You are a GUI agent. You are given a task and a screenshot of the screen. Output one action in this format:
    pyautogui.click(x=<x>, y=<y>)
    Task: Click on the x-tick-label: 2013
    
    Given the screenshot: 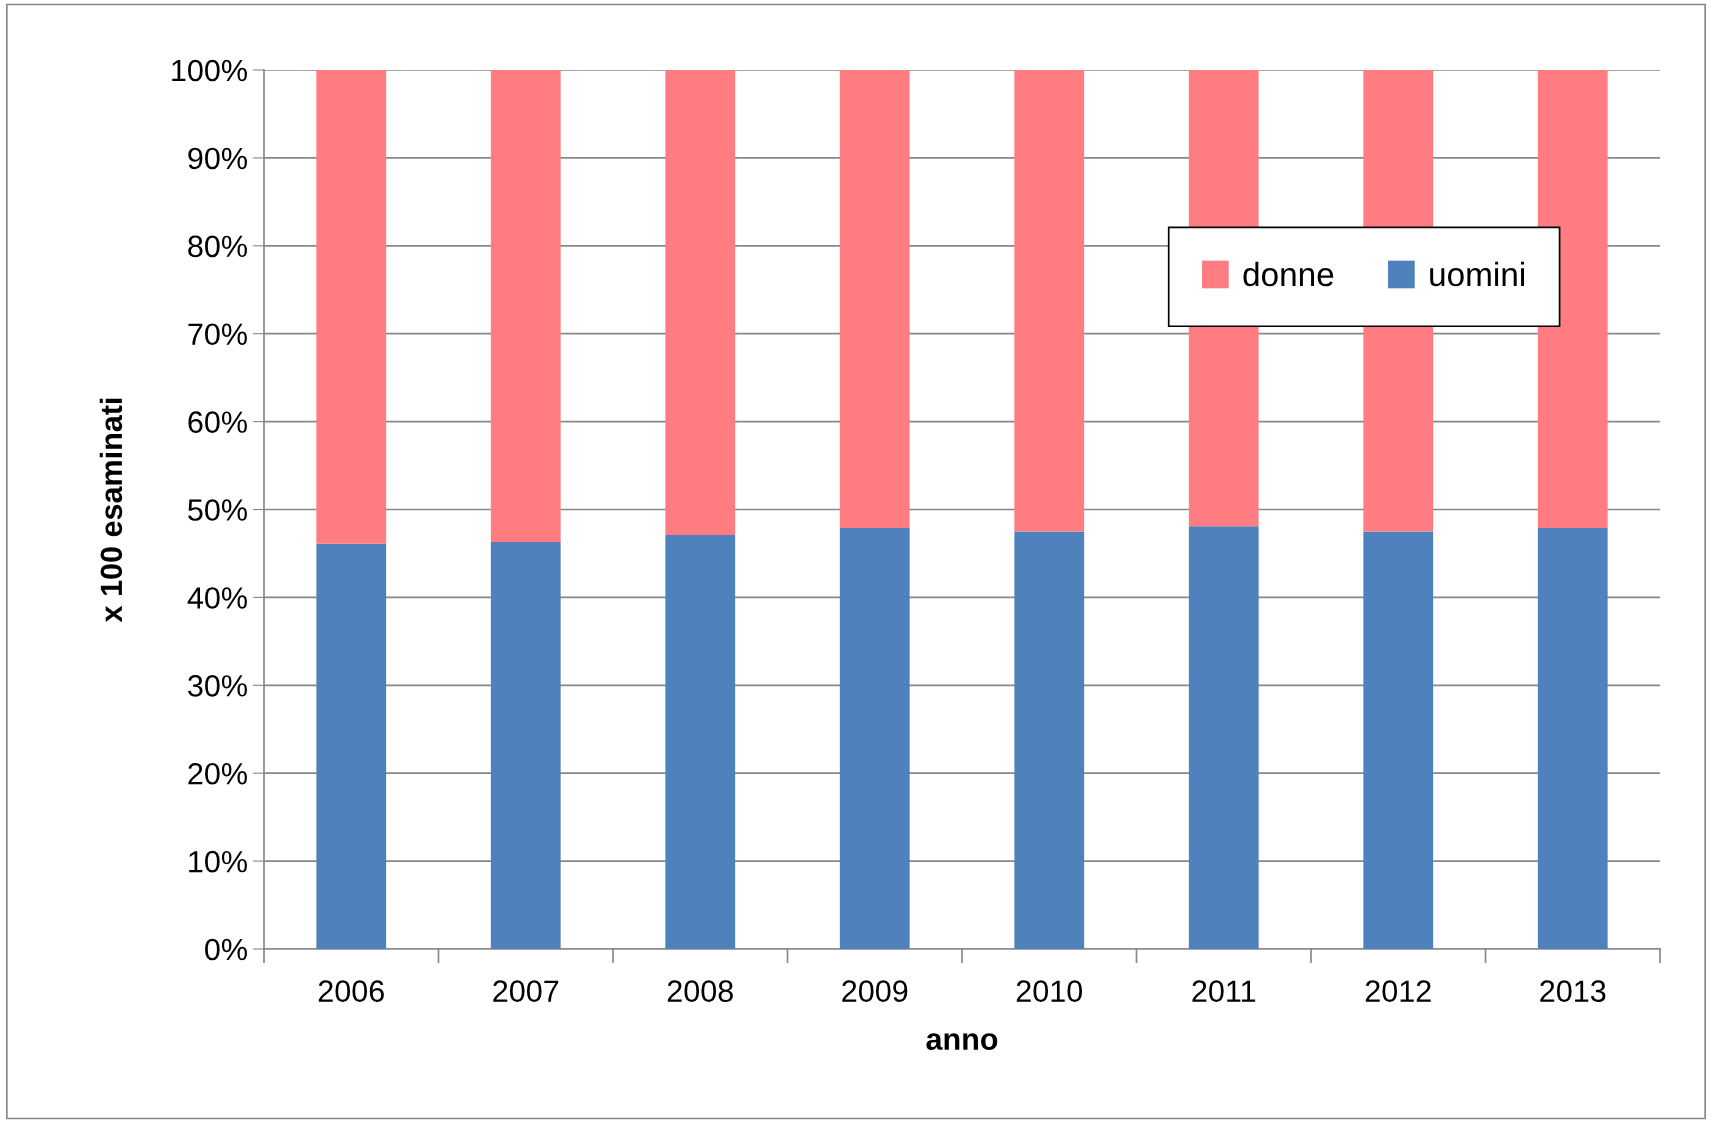 What is the action you would take?
    pyautogui.click(x=1573, y=991)
    